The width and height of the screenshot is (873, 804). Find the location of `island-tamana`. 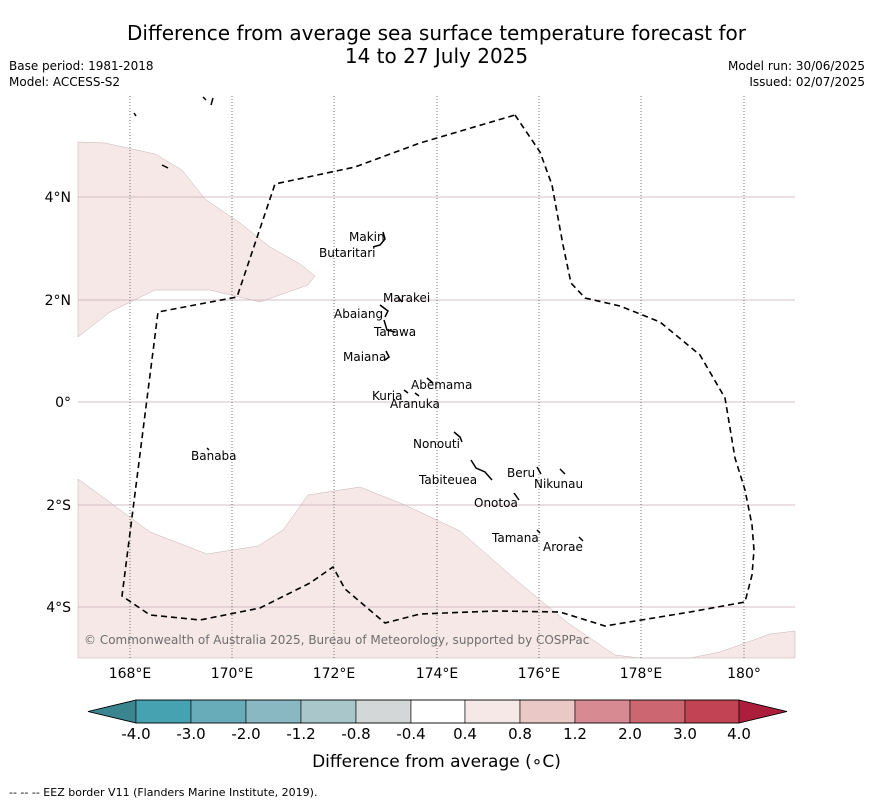

island-tamana is located at coordinates (538, 531).